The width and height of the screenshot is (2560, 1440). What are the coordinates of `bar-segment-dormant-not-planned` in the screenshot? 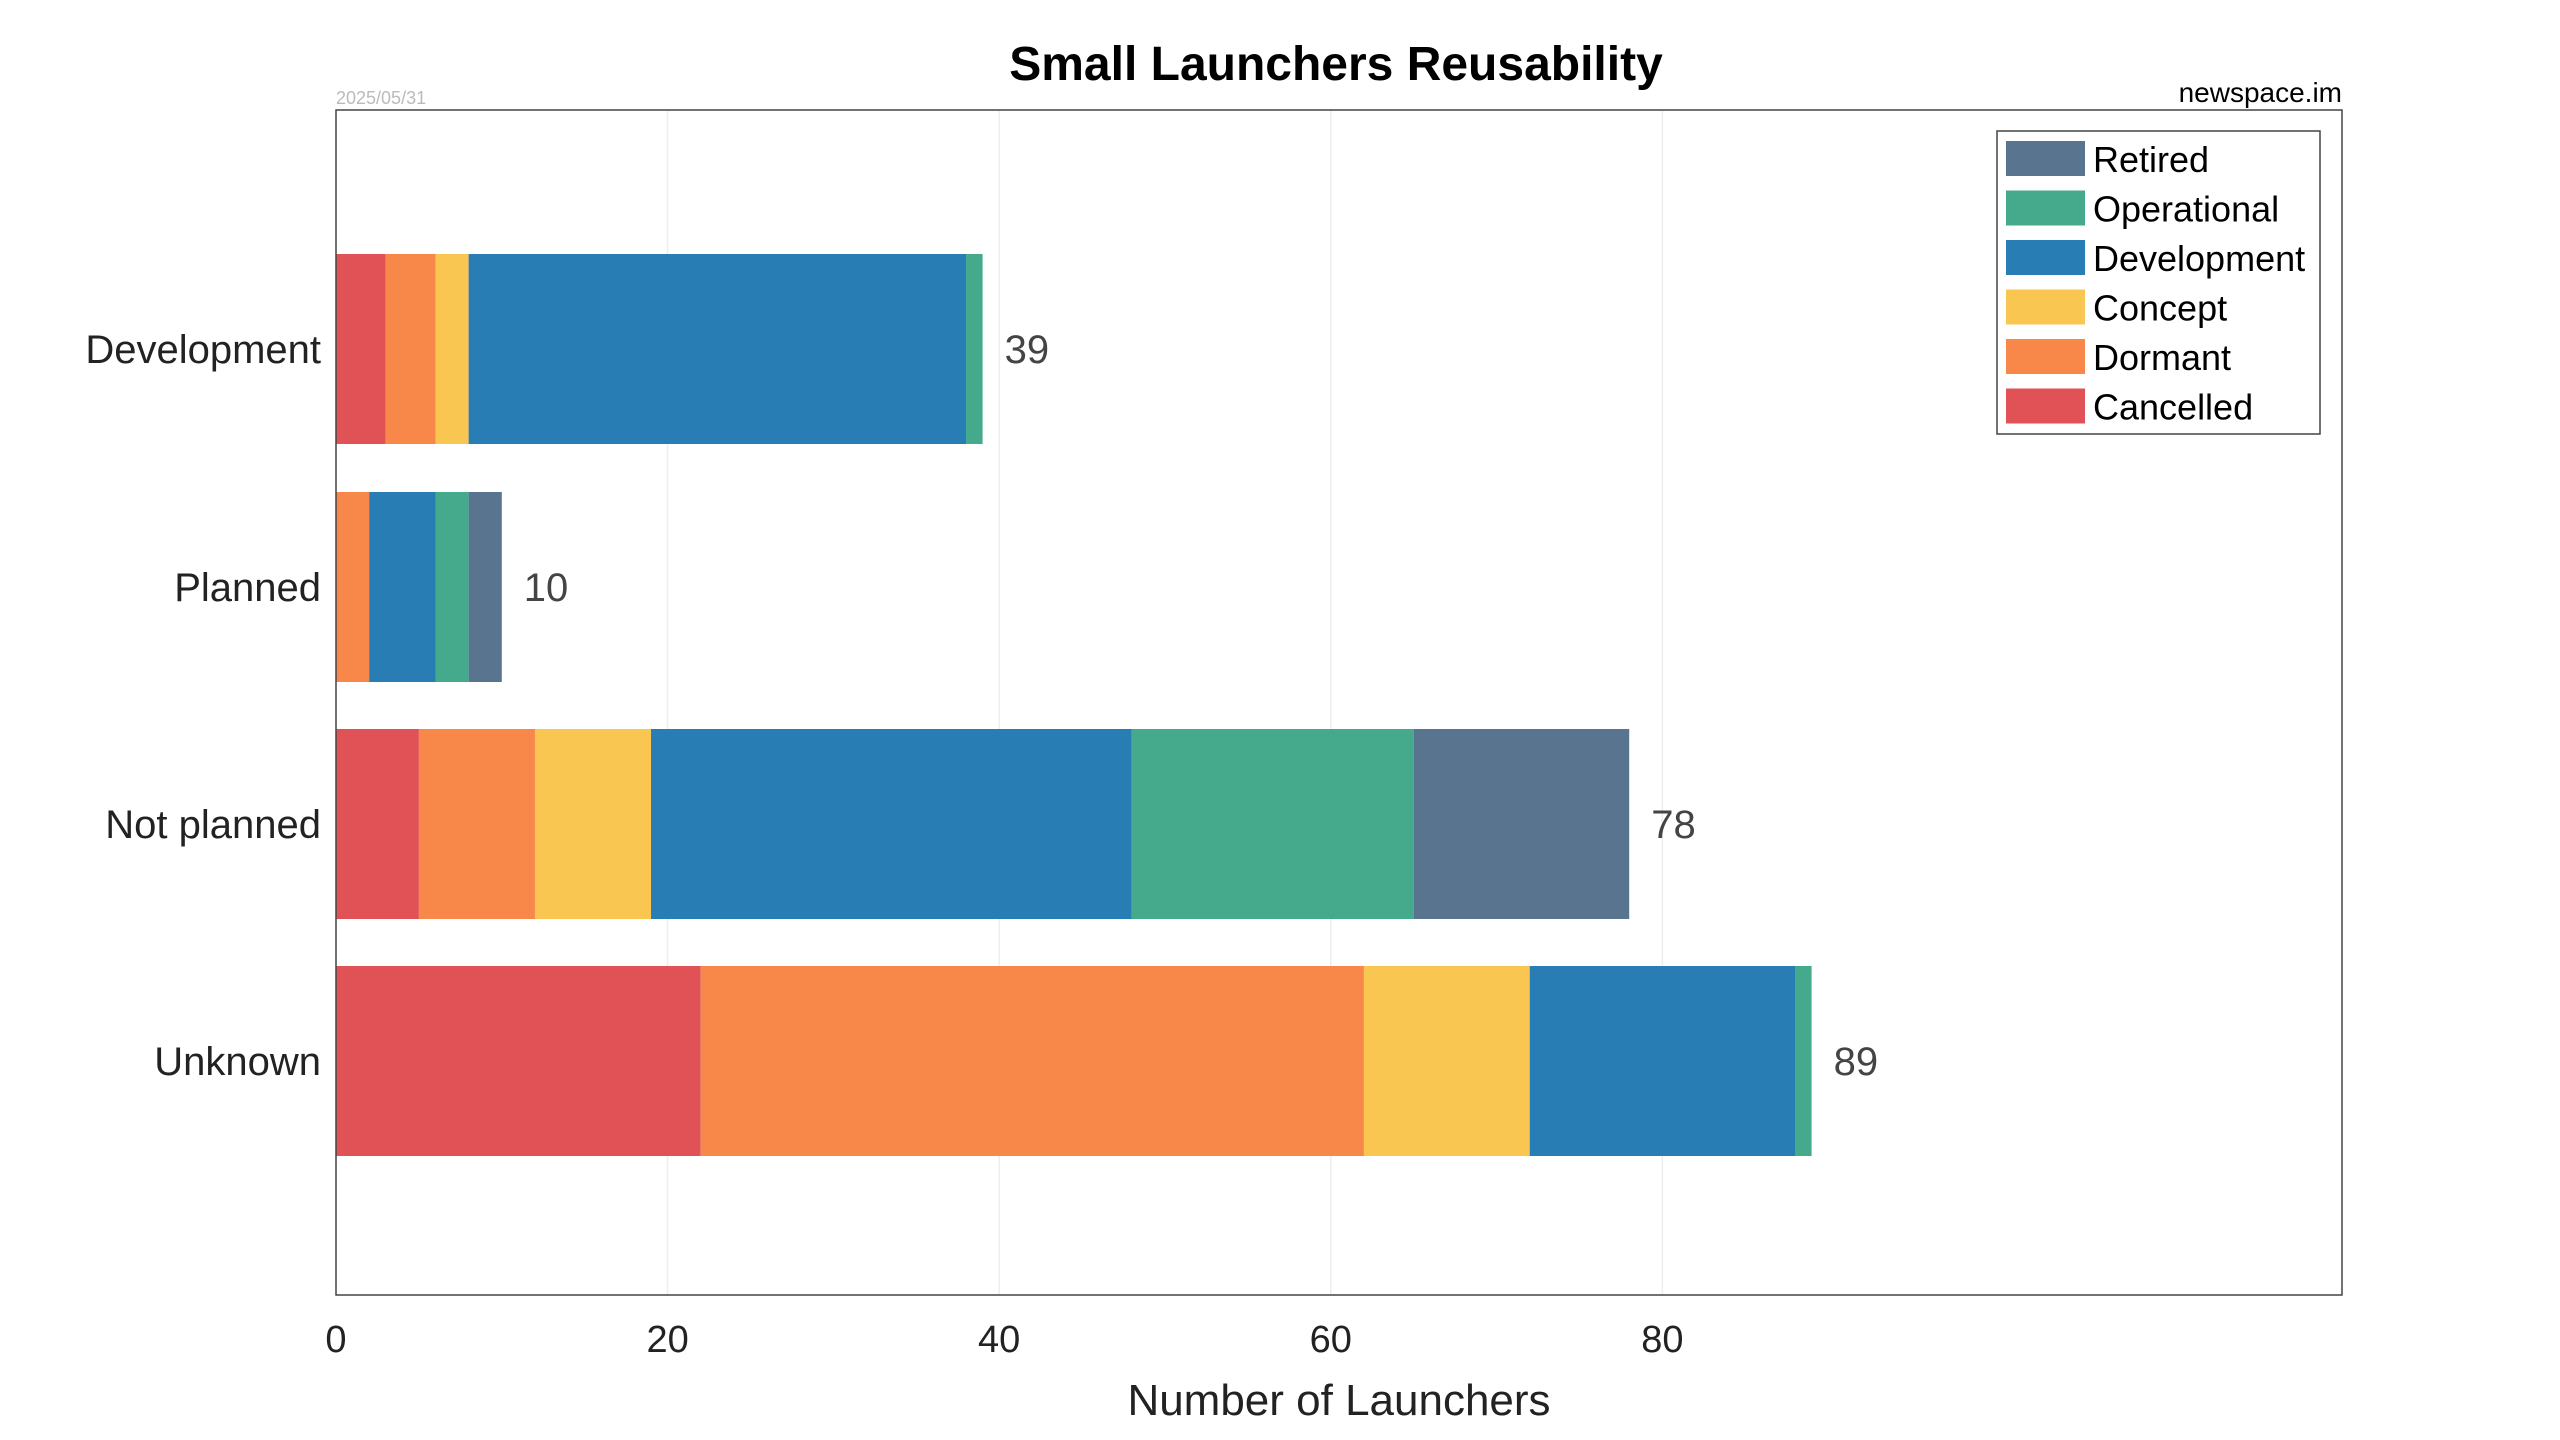 It's located at (476, 824).